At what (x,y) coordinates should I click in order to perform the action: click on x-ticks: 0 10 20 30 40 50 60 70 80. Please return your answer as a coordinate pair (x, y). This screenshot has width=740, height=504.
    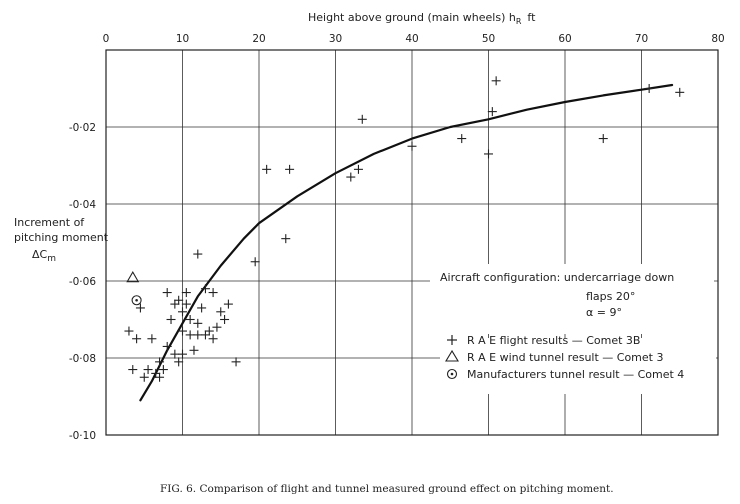
    Looking at the image, I should click on (414, 39).